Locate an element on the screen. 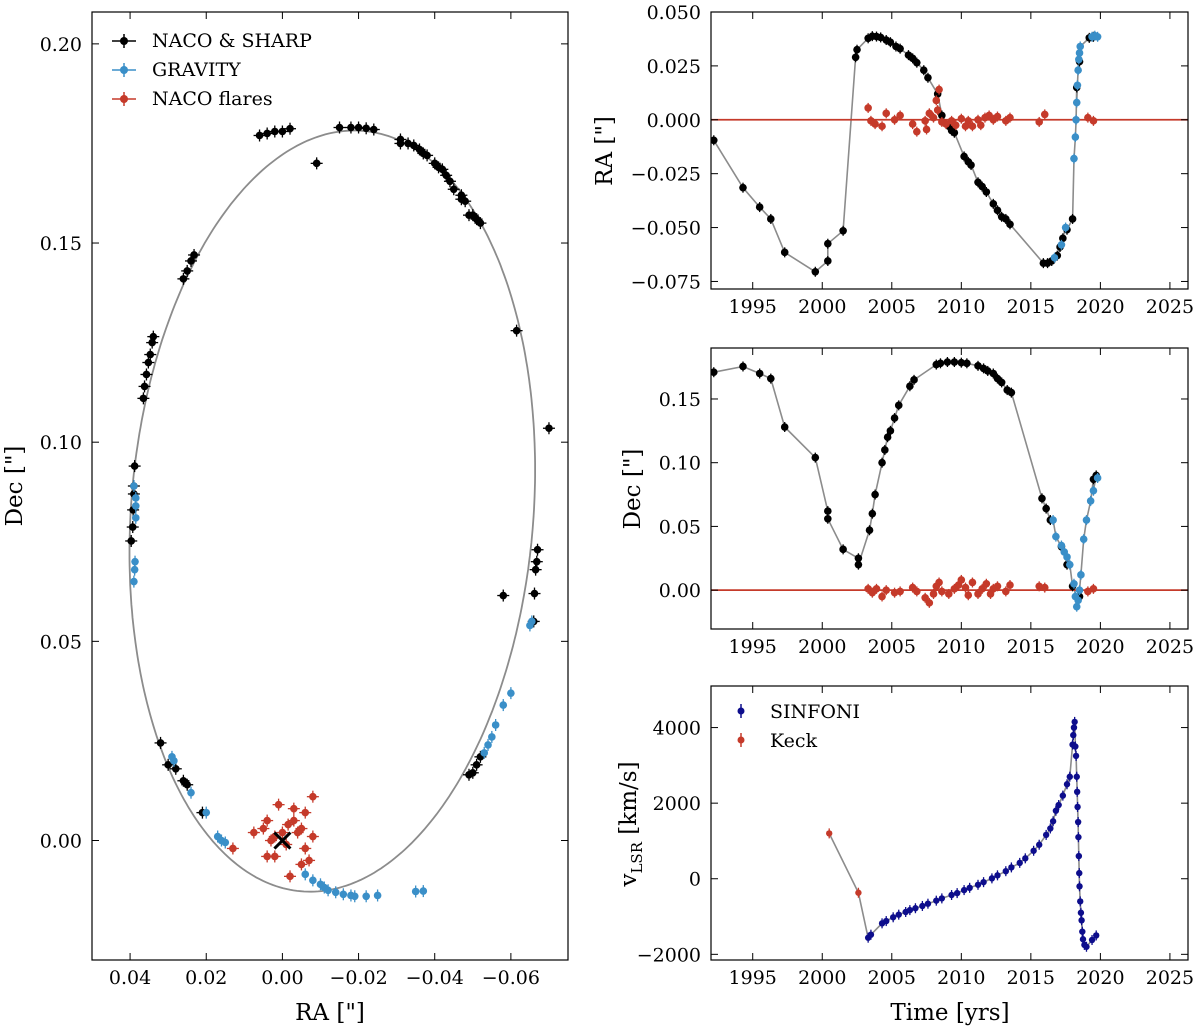 The image size is (1200, 1033). dec-time-xtick-label: 1995 is located at coordinates (753, 647).